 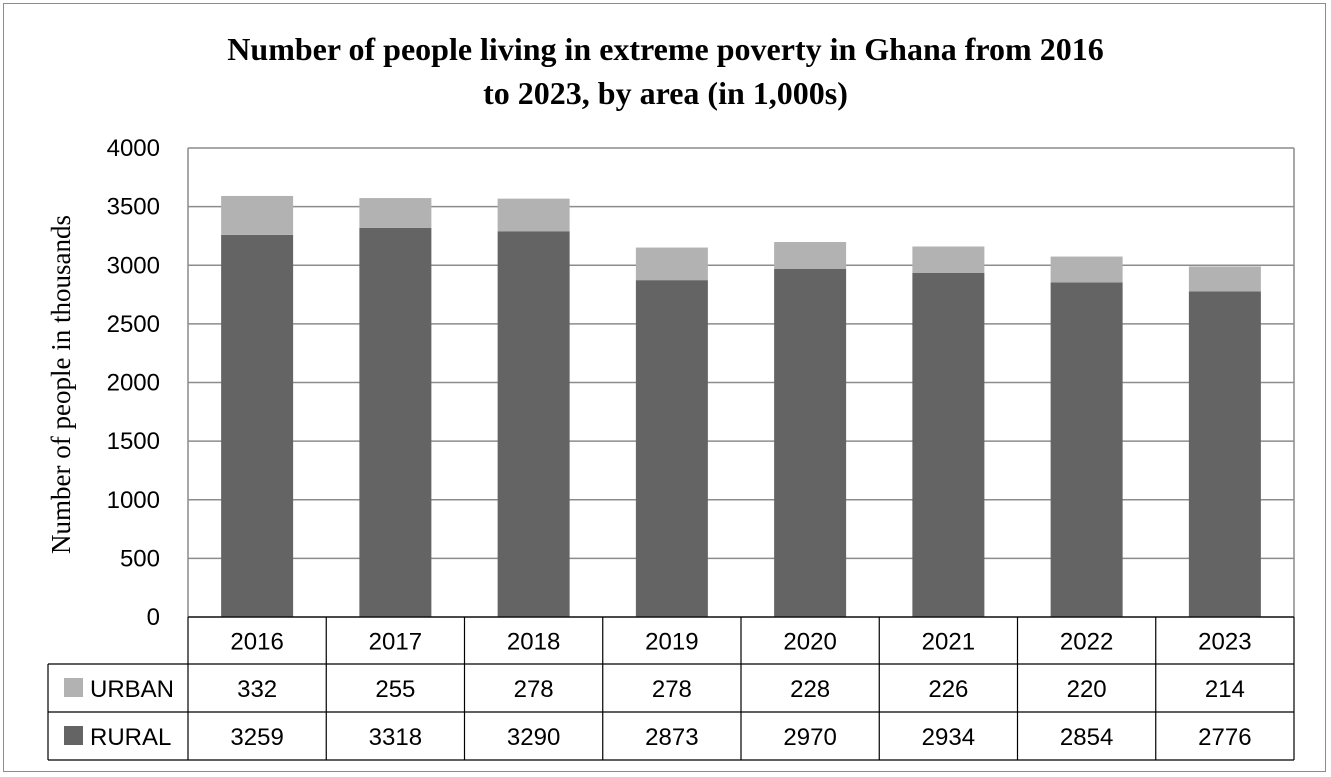 What do you see at coordinates (73, 735) in the screenshot?
I see `legend-key-rural` at bounding box center [73, 735].